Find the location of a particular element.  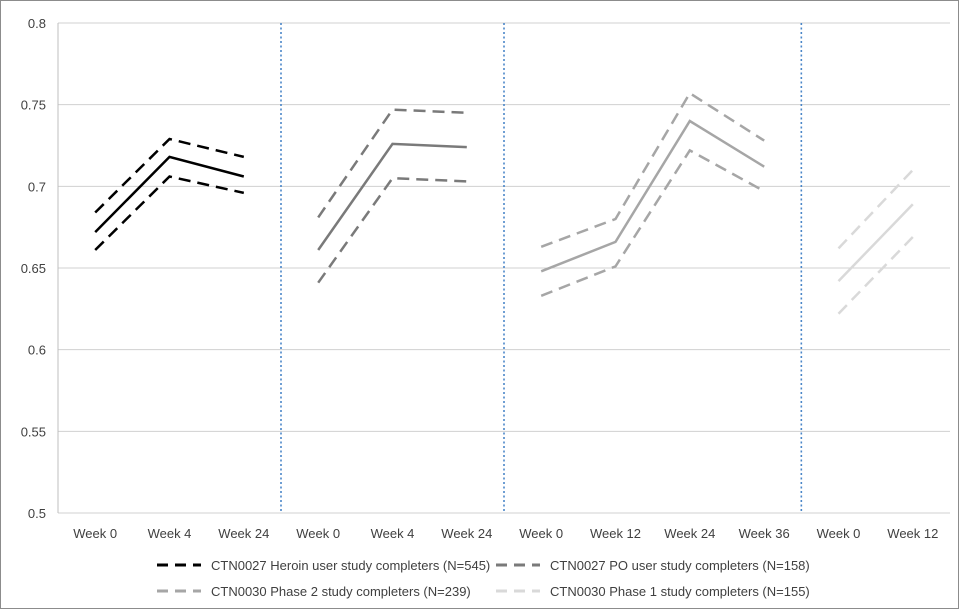

y-tick-label: 0.7 is located at coordinates (37, 186).